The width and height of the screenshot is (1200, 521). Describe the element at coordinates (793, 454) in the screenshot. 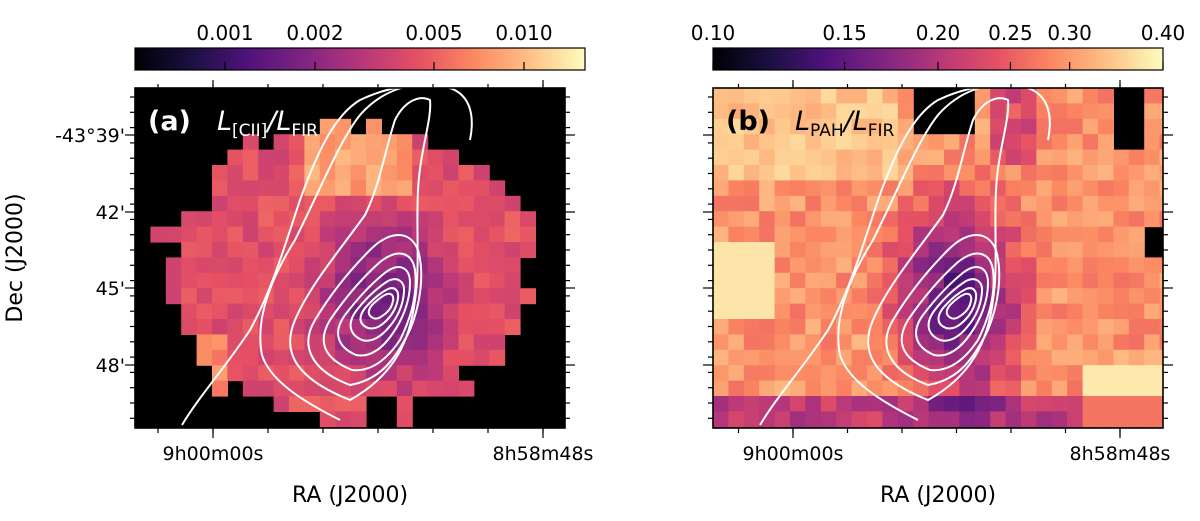

I see `ra-tick-label: 9h00m00s` at that location.